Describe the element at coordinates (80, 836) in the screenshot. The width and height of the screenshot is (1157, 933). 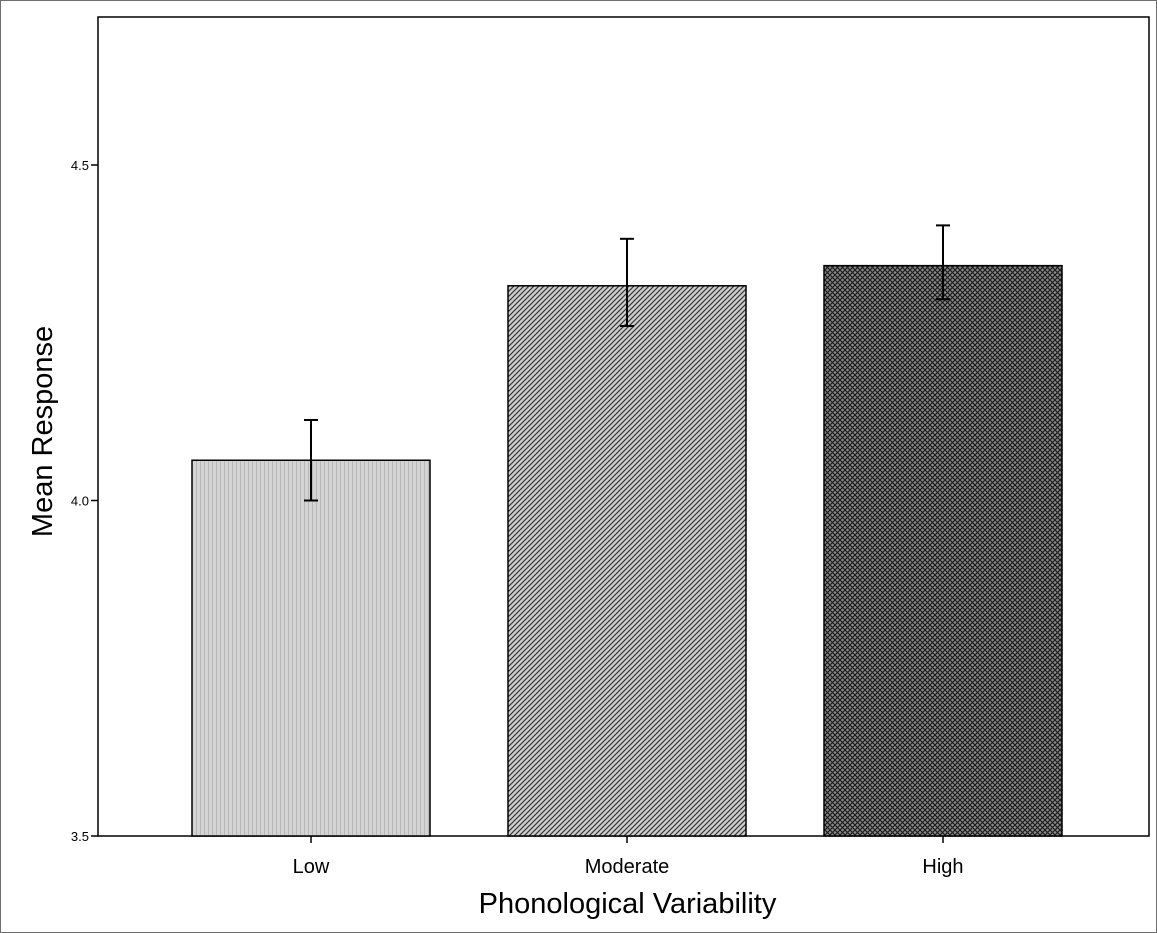
I see `y-tick-label: 3.5` at that location.